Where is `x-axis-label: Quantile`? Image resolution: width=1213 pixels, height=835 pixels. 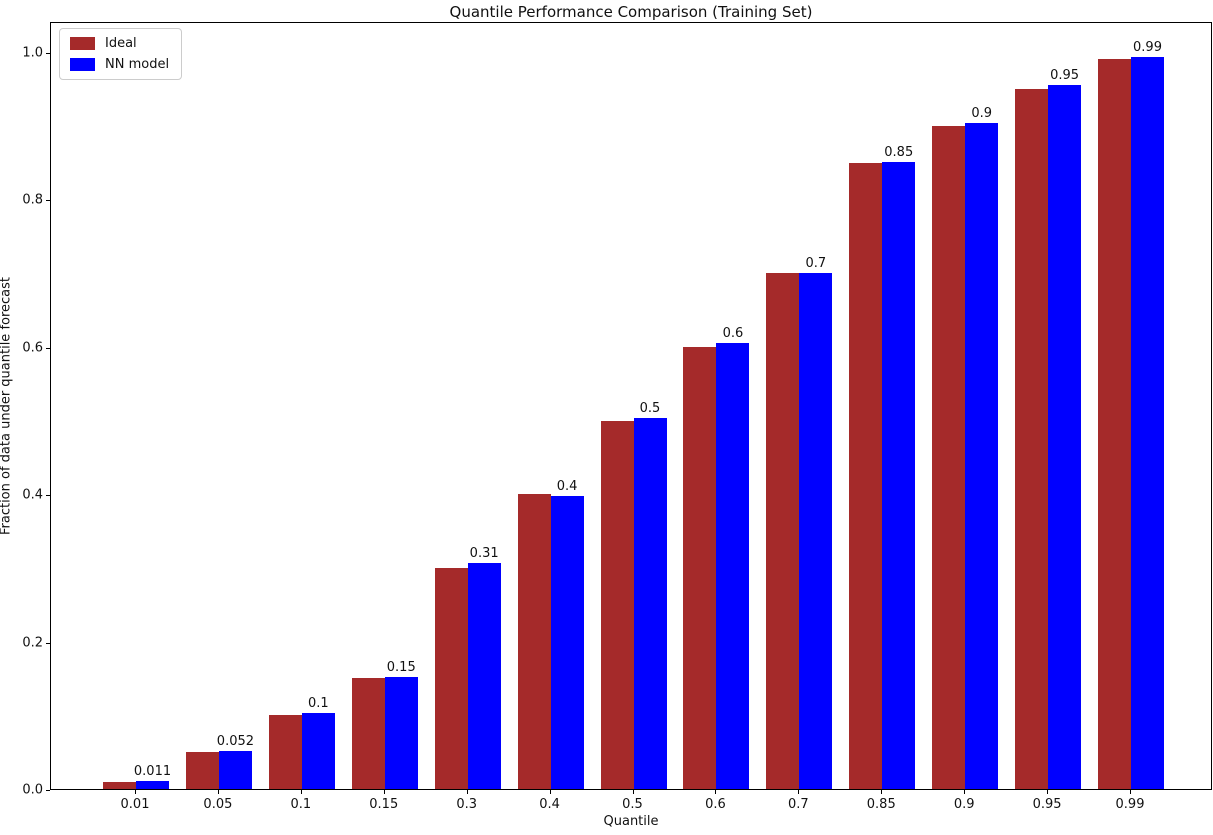 x-axis-label: Quantile is located at coordinates (631, 821).